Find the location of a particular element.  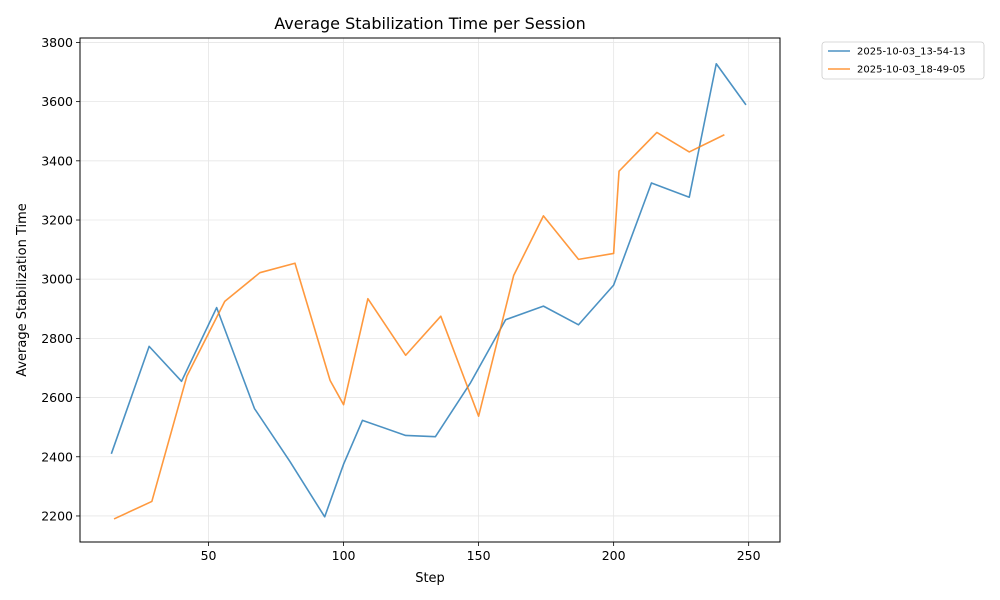

chart-title: Average Stabilization Time per Session is located at coordinates (429, 23).